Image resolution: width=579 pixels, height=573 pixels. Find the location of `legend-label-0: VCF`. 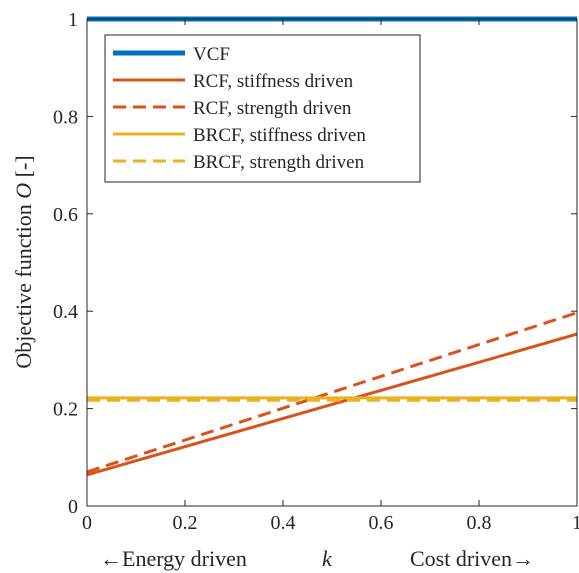

legend-label-0: VCF is located at coordinates (211, 54).